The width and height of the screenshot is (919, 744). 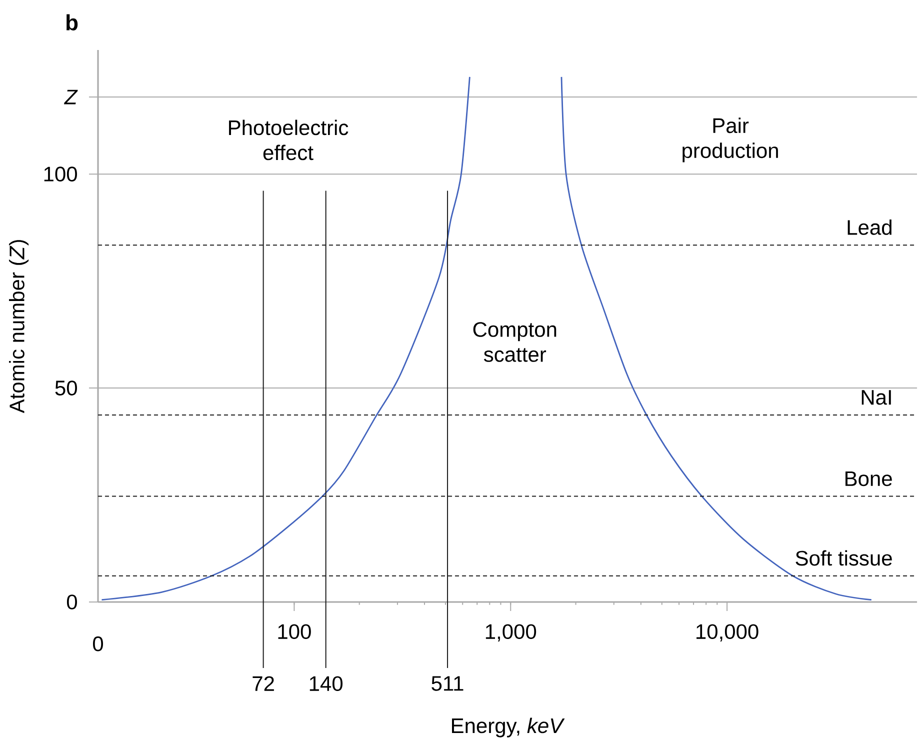 I want to click on annotation: Photoelectric effect, so click(x=288, y=140).